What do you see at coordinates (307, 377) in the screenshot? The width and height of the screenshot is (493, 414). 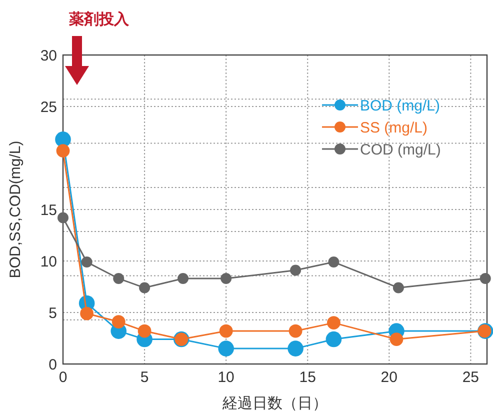 I see `x-tick-label: 15` at bounding box center [307, 377].